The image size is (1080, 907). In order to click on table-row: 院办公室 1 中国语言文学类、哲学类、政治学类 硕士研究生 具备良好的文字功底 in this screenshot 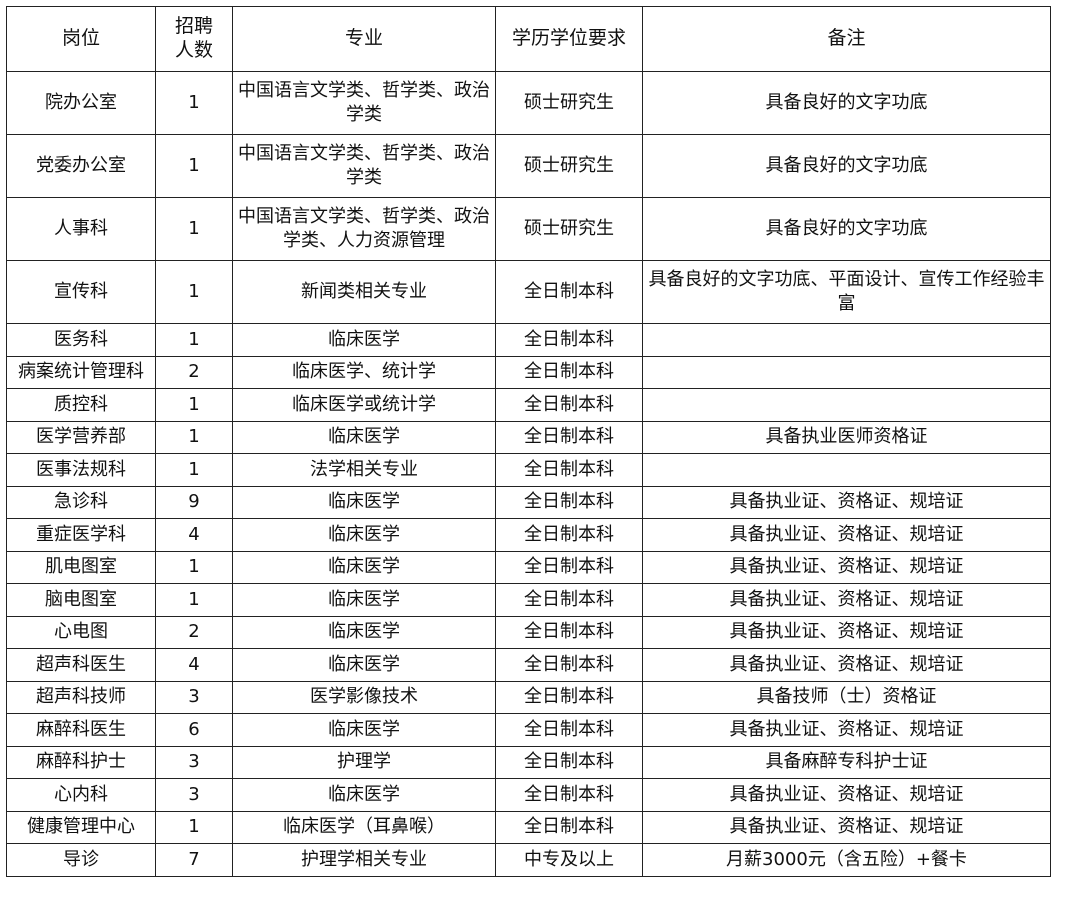, I will do `click(528, 103)`.